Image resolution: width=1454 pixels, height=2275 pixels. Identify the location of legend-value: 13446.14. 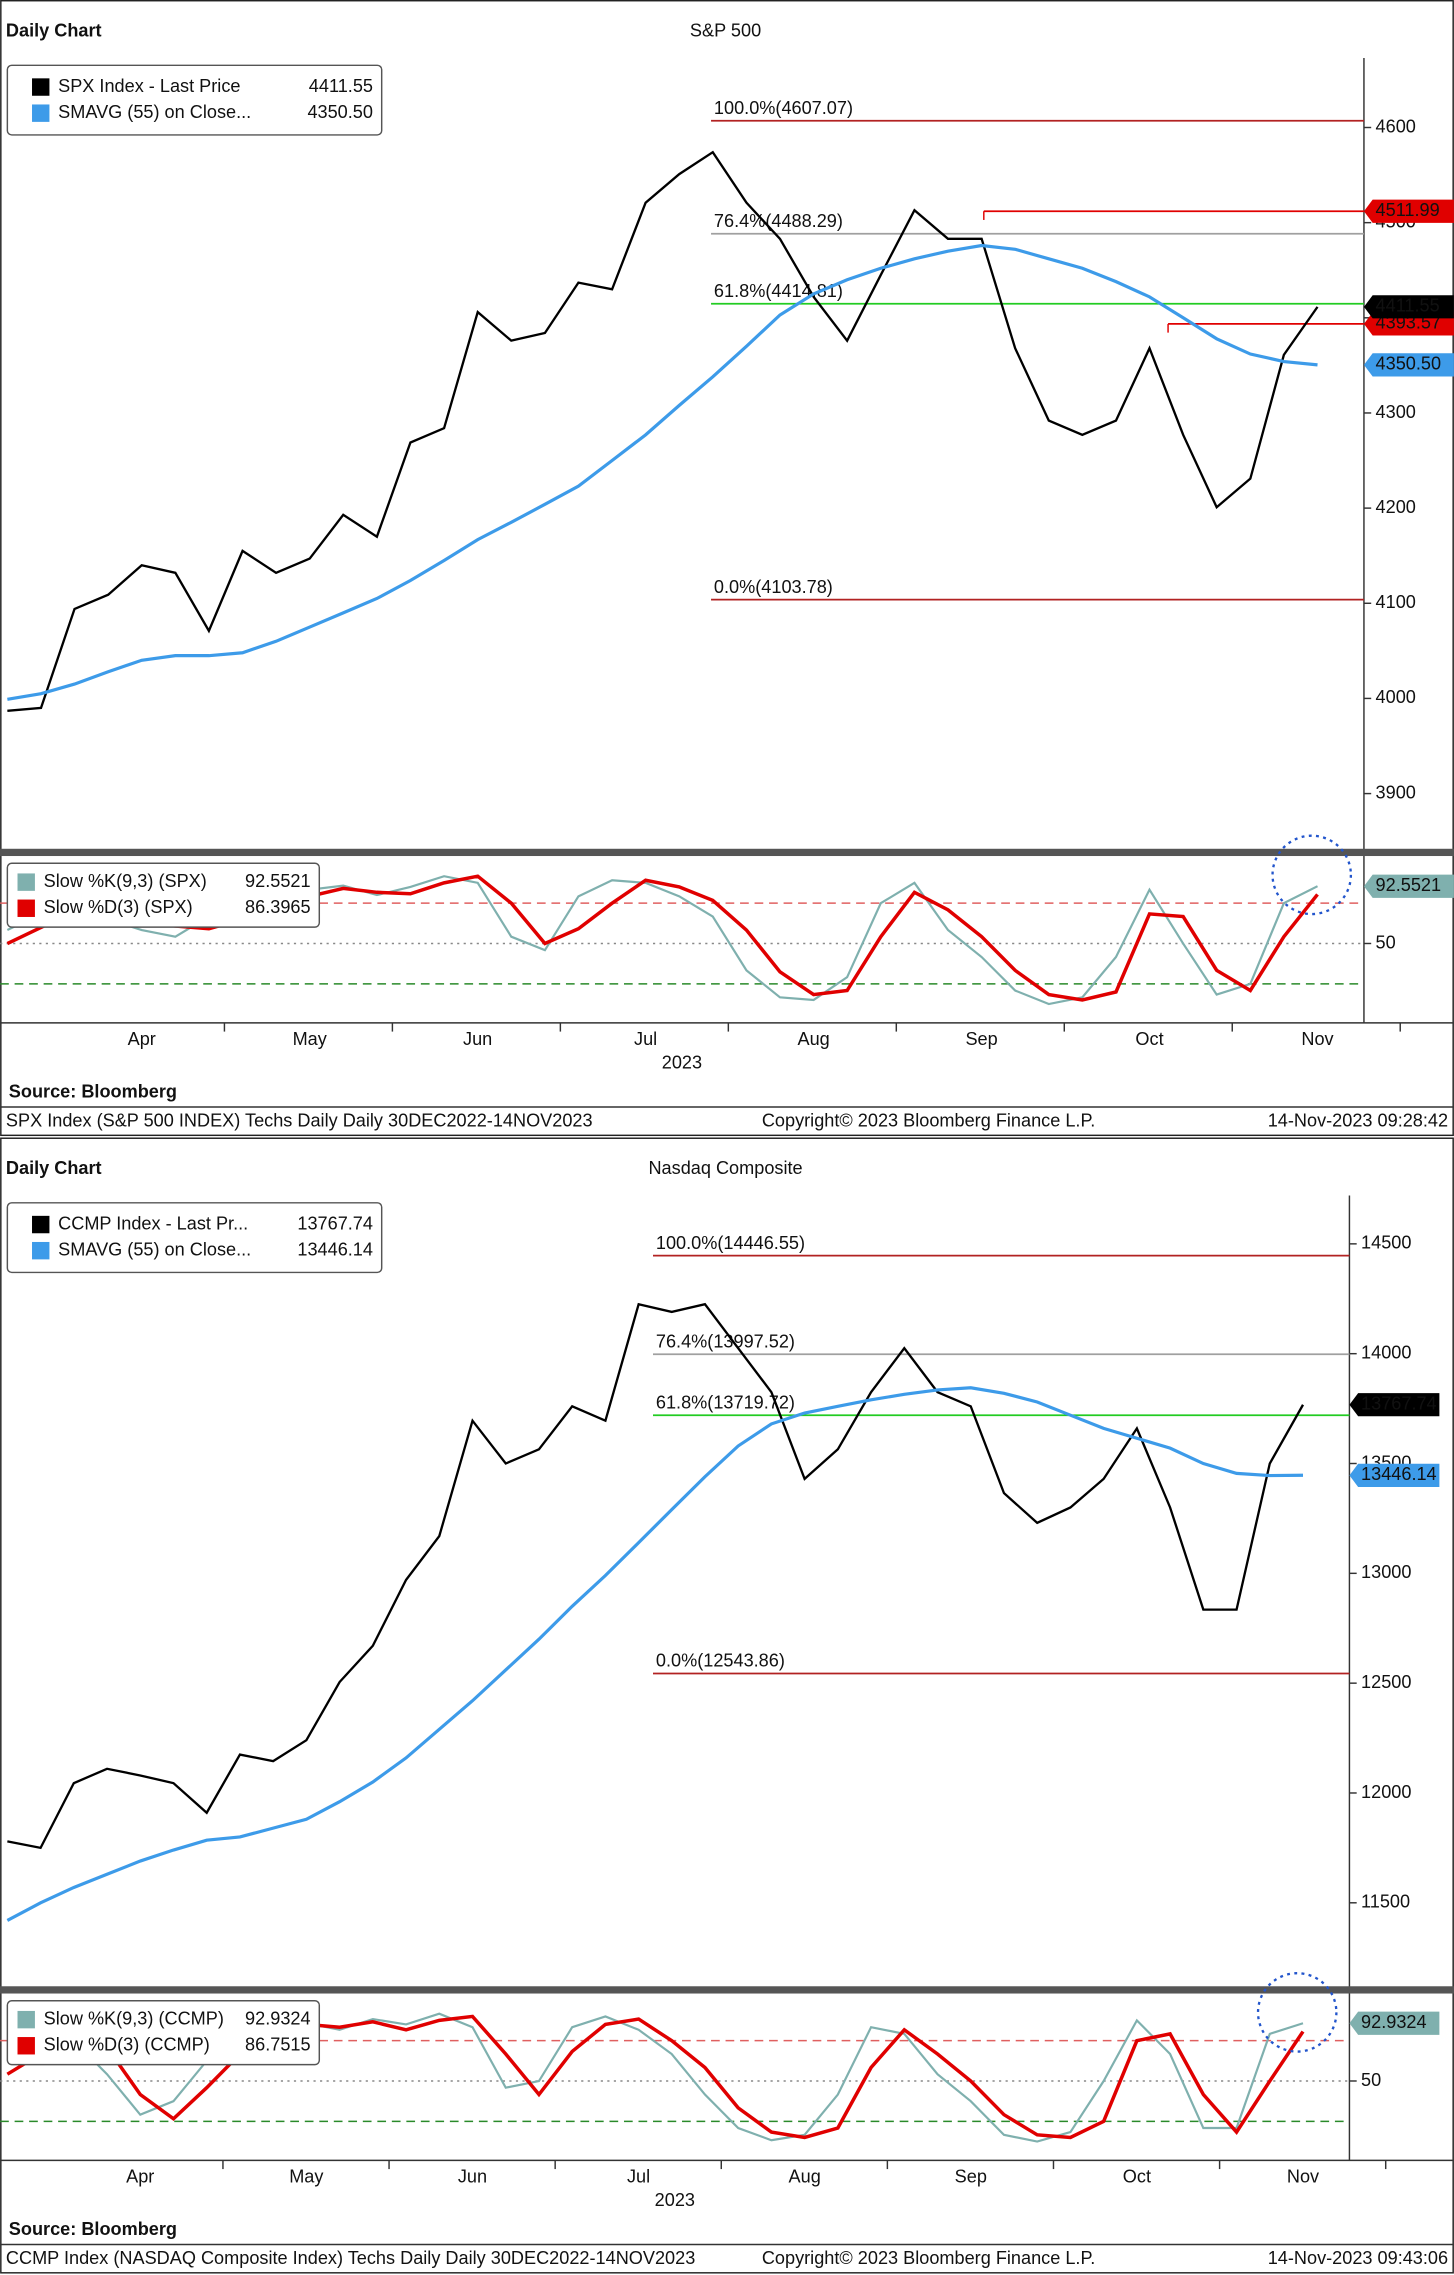
(335, 1249).